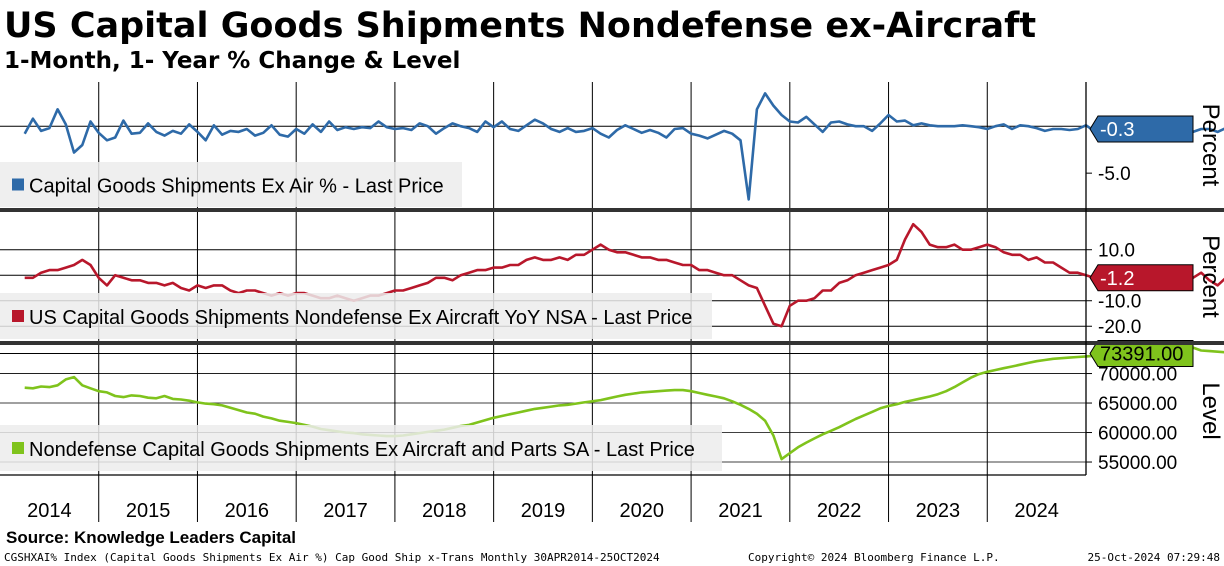  Describe the element at coordinates (247, 511) in the screenshot. I see `x-tick-label: 2016` at that location.